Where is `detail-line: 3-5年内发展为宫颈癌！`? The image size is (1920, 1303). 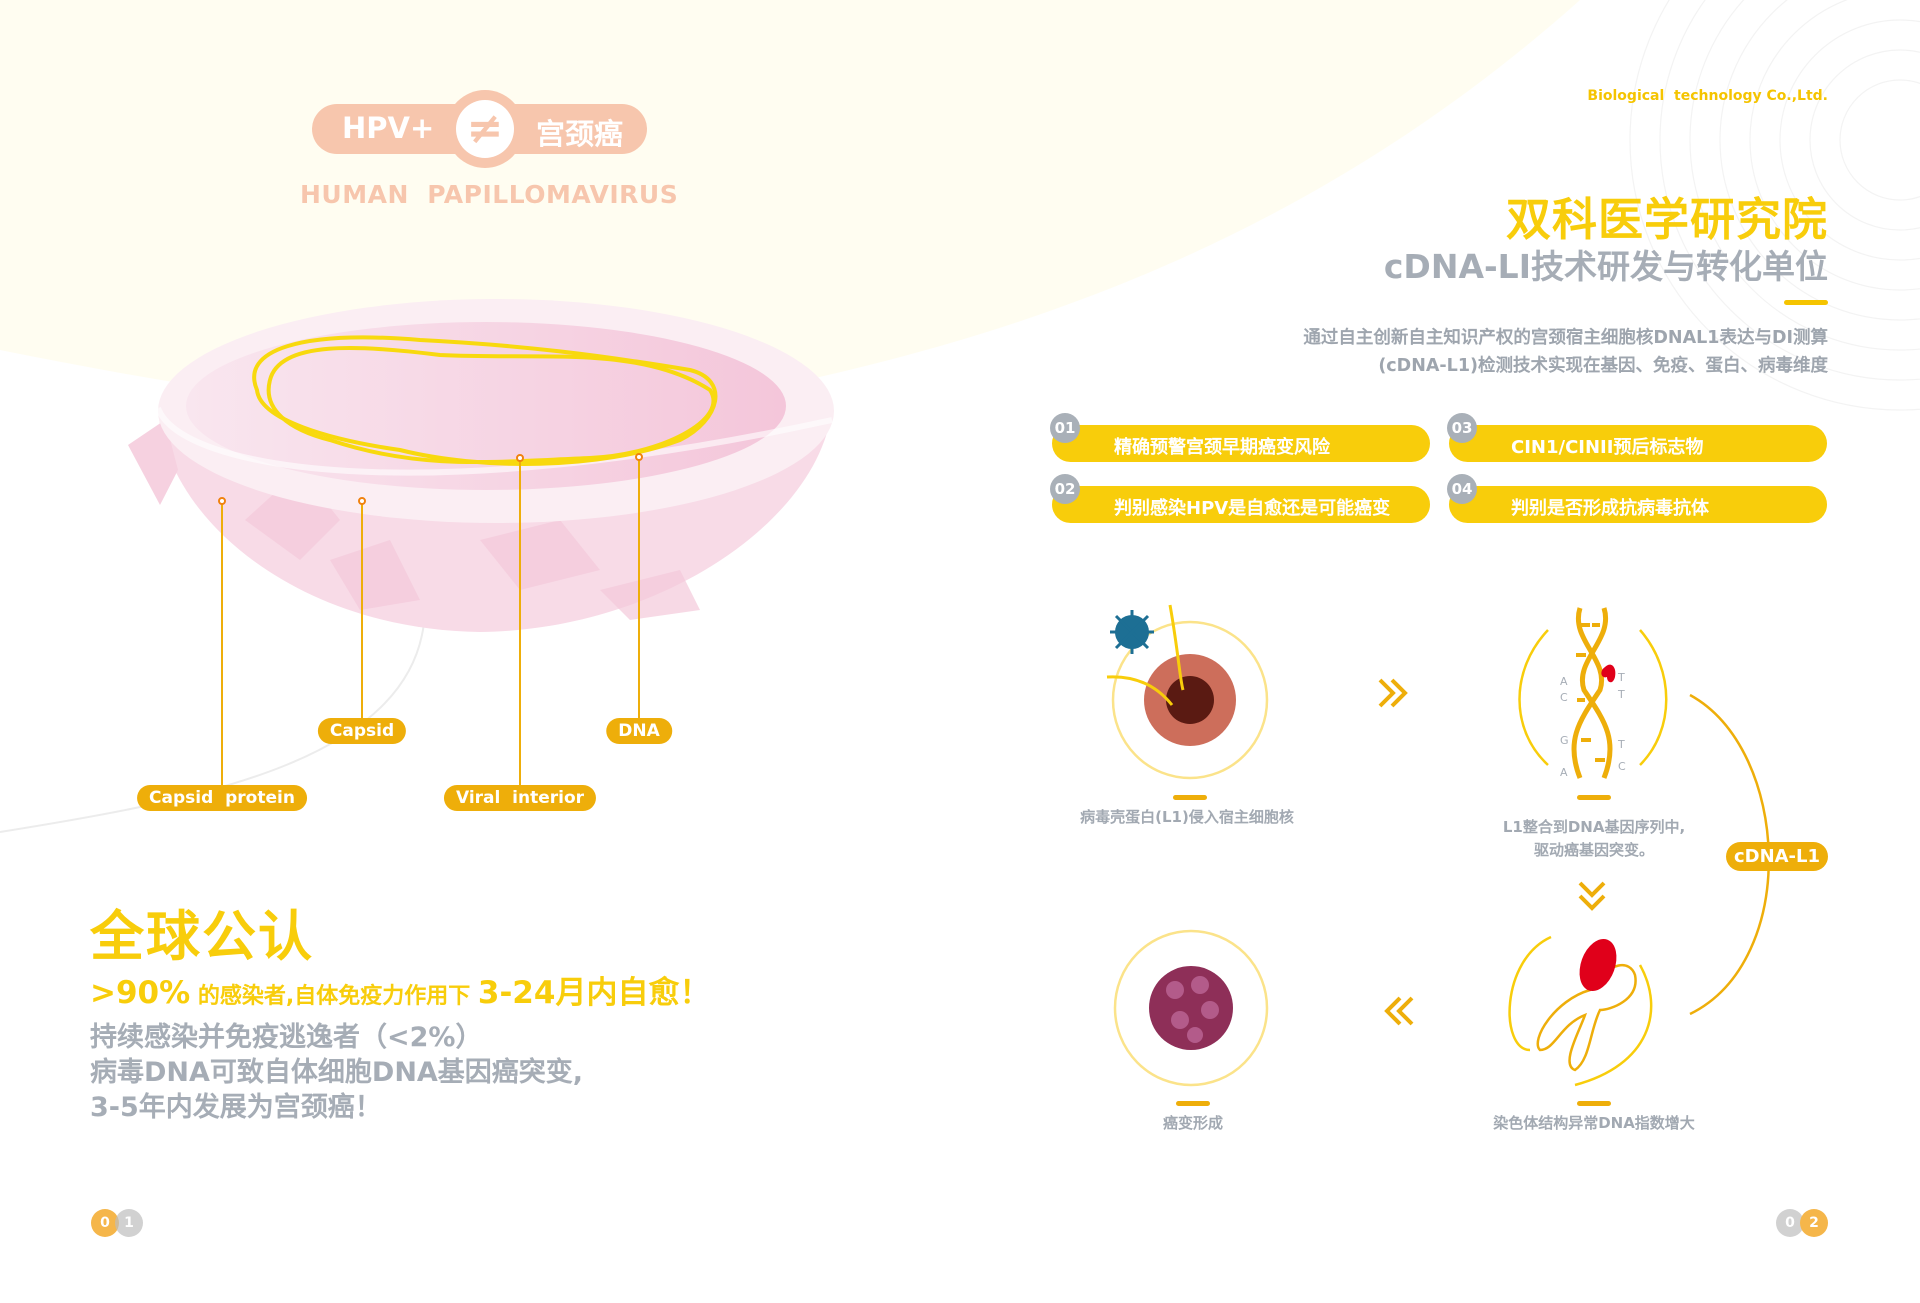 detail-line: 3-5年内发展为宫颈癌！ is located at coordinates (236, 1107).